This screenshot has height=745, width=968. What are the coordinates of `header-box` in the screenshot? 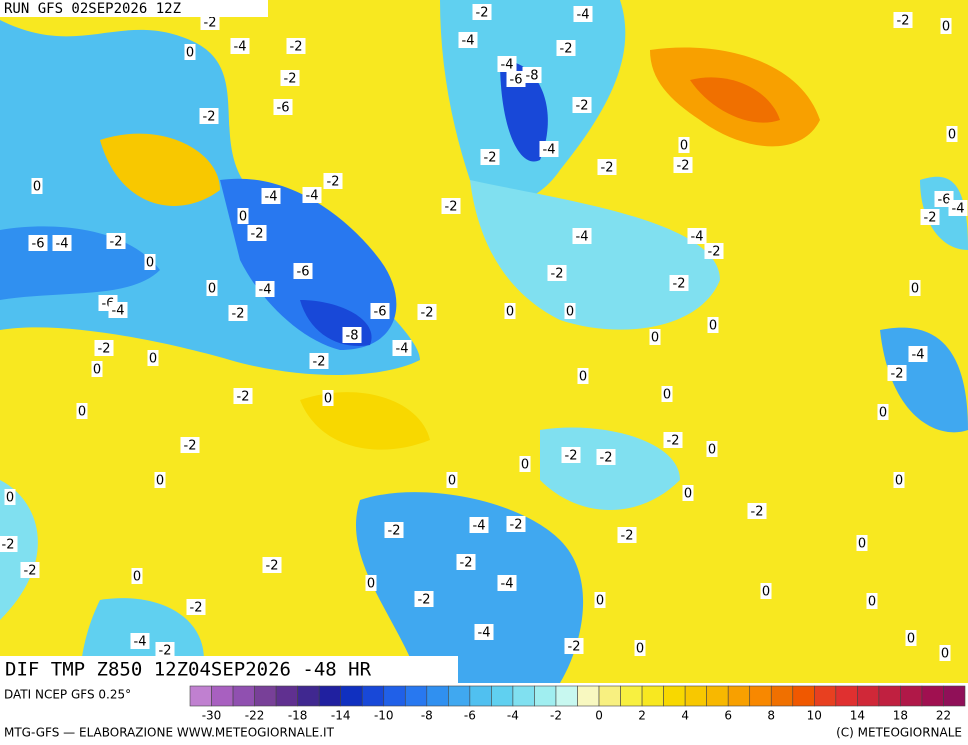 It's located at (134, 8).